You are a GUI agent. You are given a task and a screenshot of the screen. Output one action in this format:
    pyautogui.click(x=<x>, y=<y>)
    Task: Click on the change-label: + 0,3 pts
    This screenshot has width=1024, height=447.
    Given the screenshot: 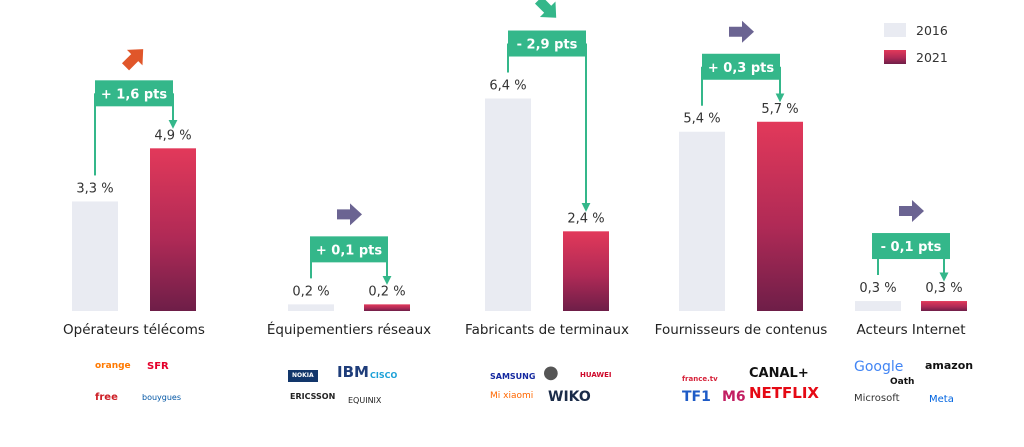 What is the action you would take?
    pyautogui.click(x=741, y=68)
    